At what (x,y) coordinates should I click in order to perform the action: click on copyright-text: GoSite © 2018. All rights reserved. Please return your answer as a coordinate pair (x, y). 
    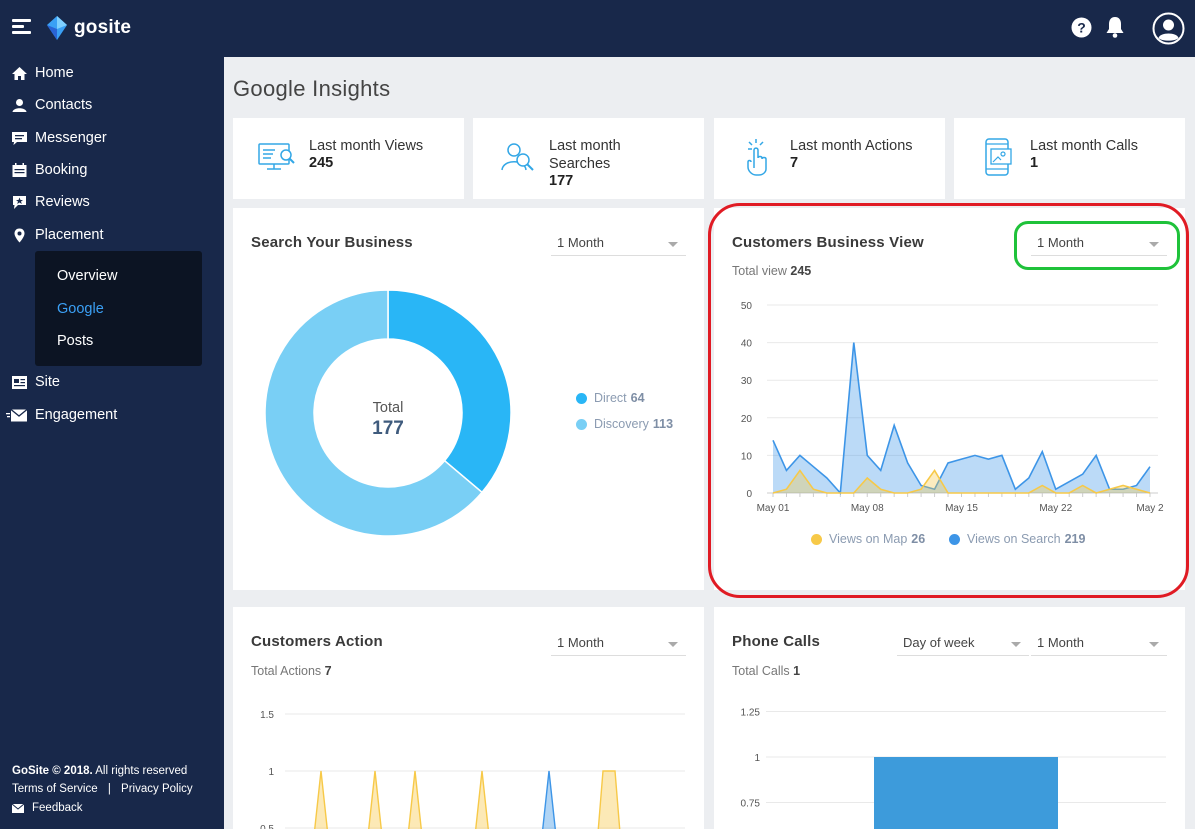
    Looking at the image, I should click on (99, 771).